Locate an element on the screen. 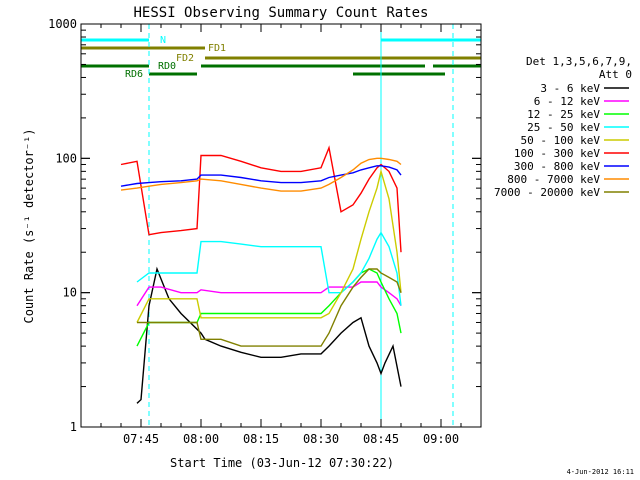 This screenshot has height=480, width=640. x-tick-label: 07:45 is located at coordinates (141, 439).